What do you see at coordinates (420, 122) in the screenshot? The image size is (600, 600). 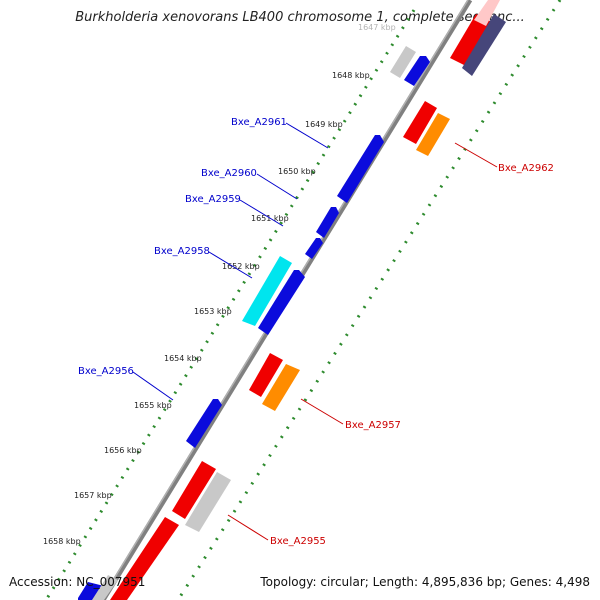 I see `gene-Bxe_A2962-red-feature` at bounding box center [420, 122].